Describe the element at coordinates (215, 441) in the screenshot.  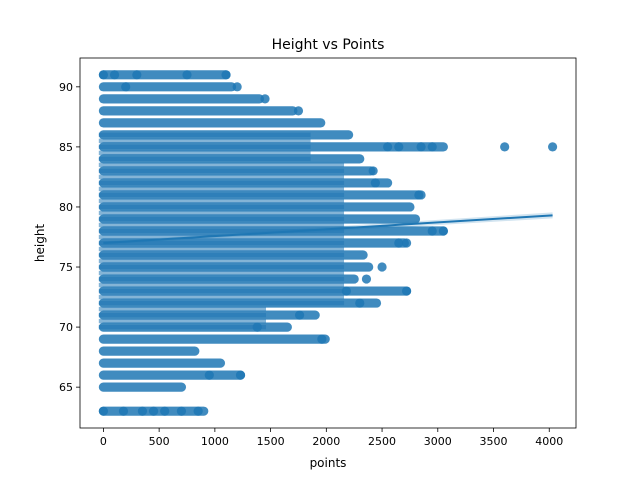
I see `x-tick-label: 1000` at that location.